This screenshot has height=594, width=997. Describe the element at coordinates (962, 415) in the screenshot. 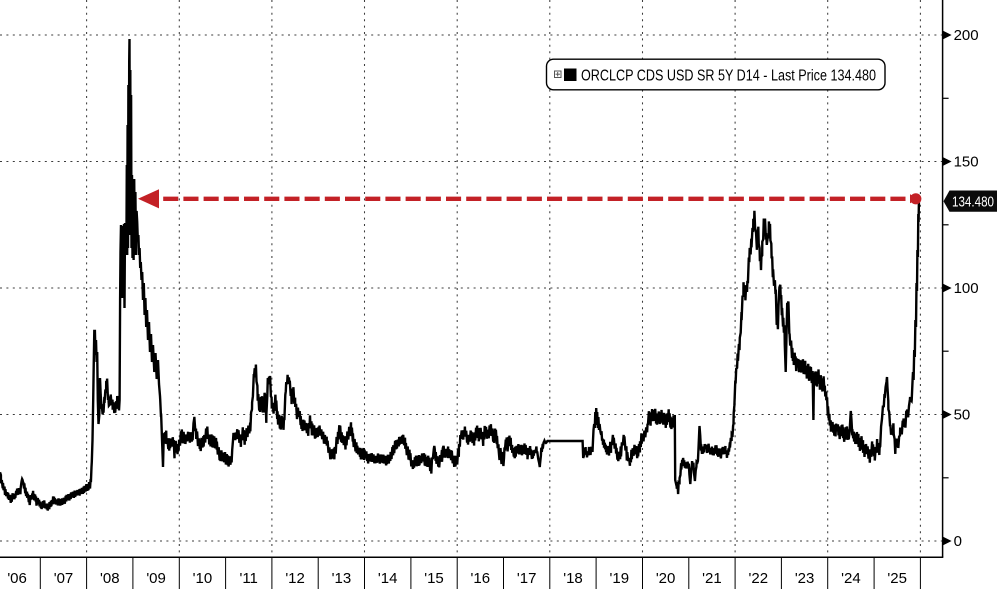

I see `svg-text: 50` at that location.